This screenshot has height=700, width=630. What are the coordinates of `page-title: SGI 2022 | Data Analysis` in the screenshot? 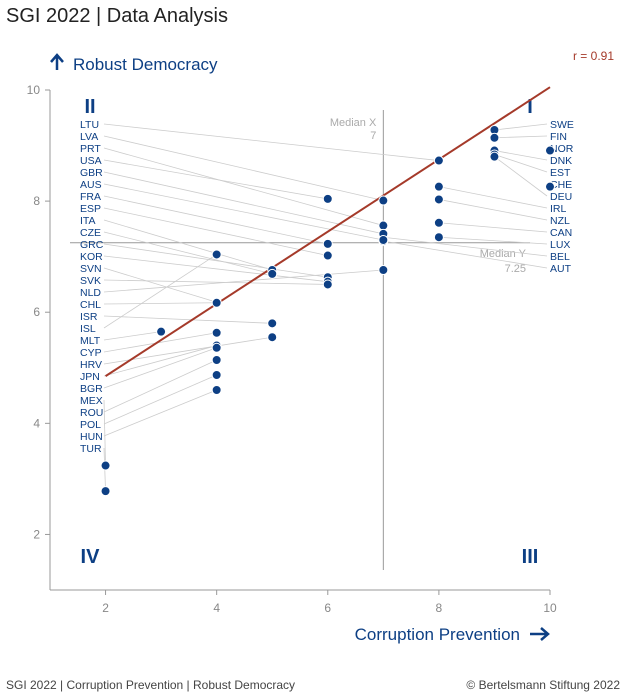 It's located at (117, 16).